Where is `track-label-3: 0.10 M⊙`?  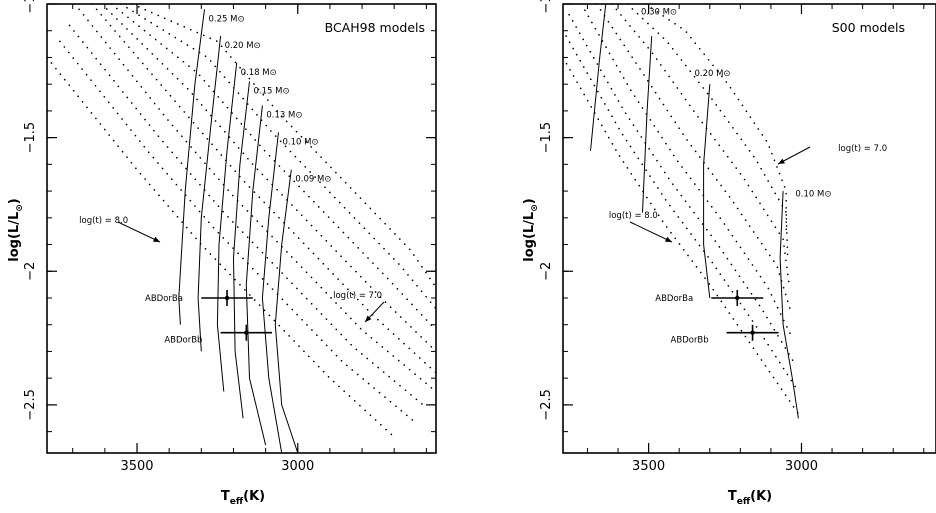 track-label-3: 0.10 M⊙ is located at coordinates (813, 194).